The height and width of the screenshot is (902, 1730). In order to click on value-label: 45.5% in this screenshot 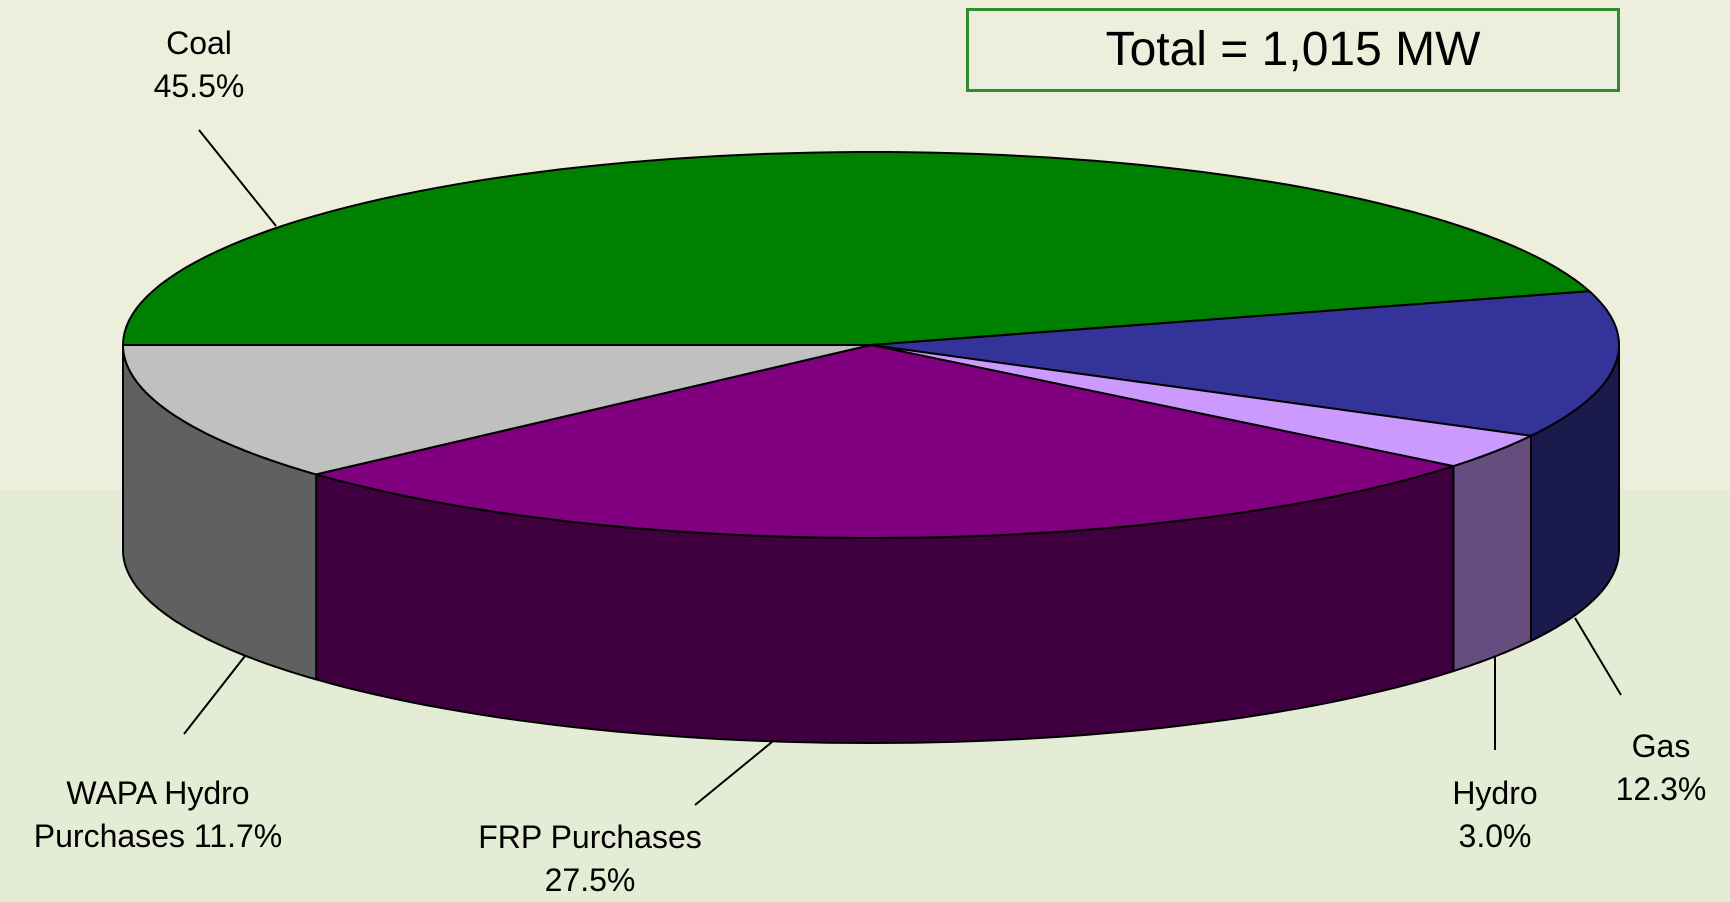, I will do `click(199, 86)`.